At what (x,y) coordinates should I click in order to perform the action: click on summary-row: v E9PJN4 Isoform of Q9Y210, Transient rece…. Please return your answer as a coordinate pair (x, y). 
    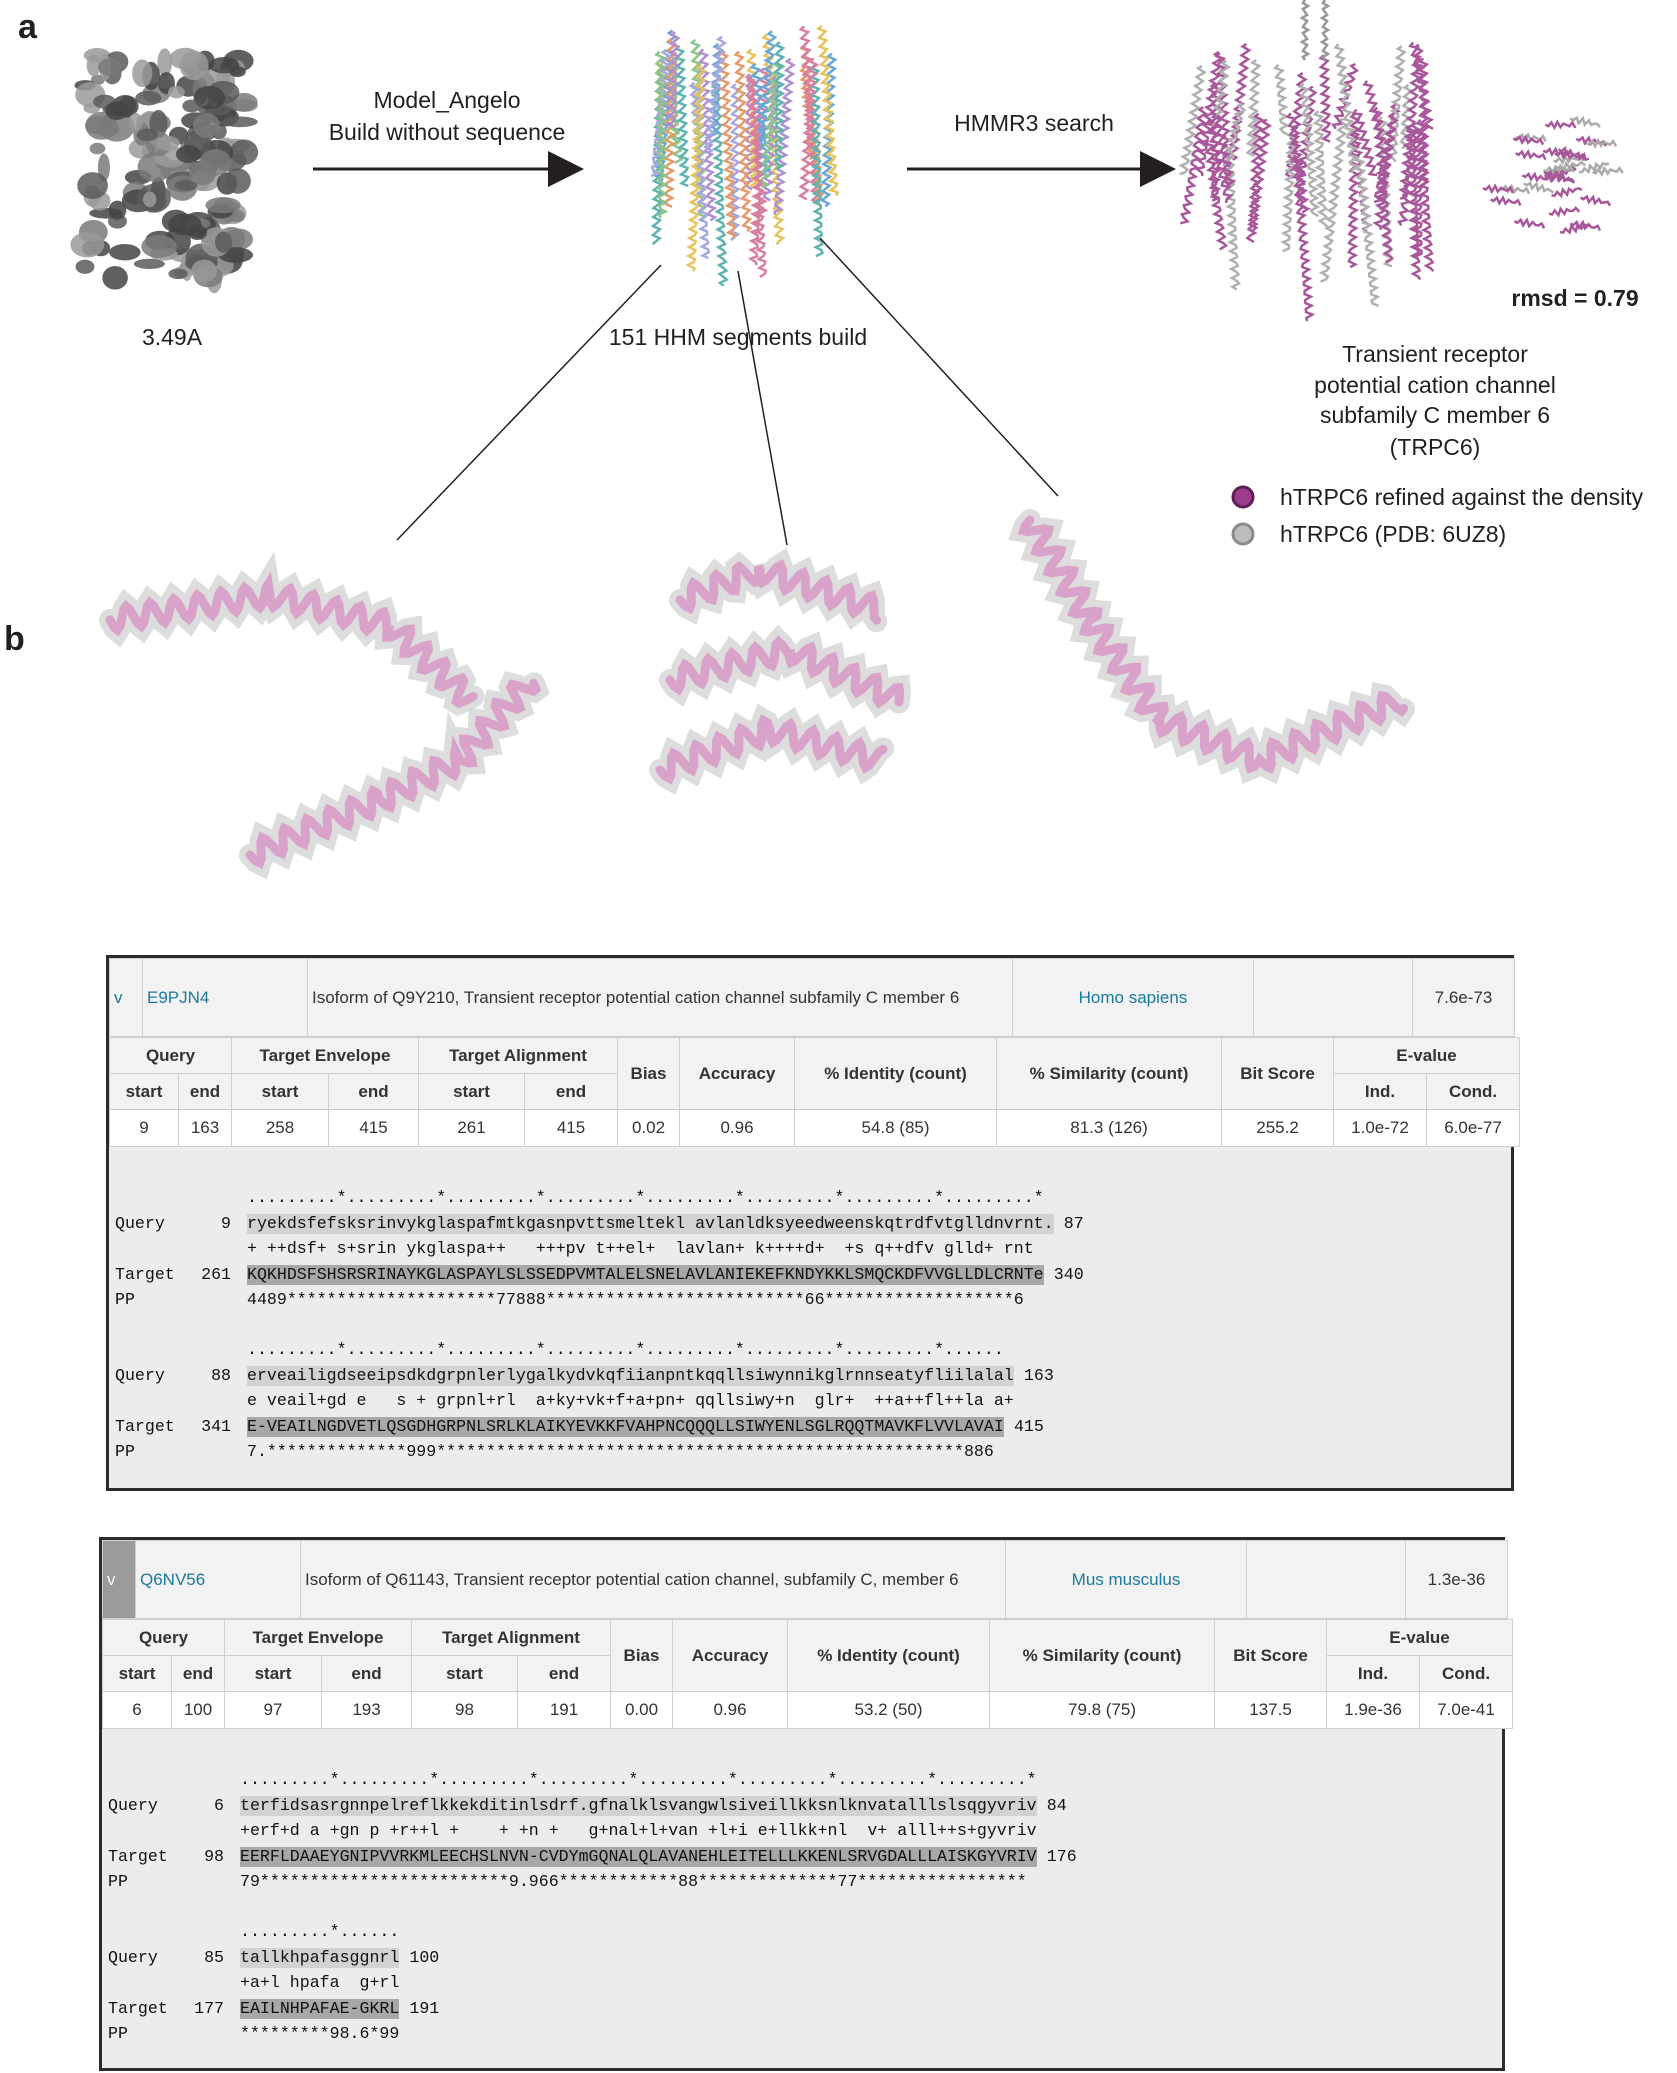
    Looking at the image, I should click on (812, 997).